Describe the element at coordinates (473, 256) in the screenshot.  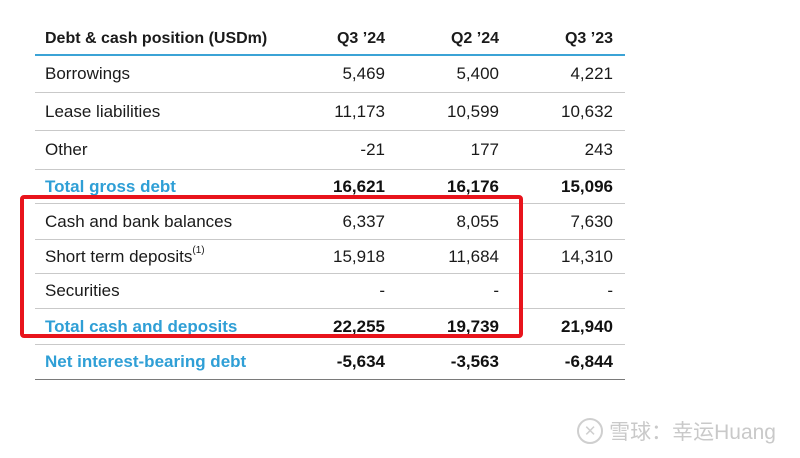
I see `row-value: 11,684` at that location.